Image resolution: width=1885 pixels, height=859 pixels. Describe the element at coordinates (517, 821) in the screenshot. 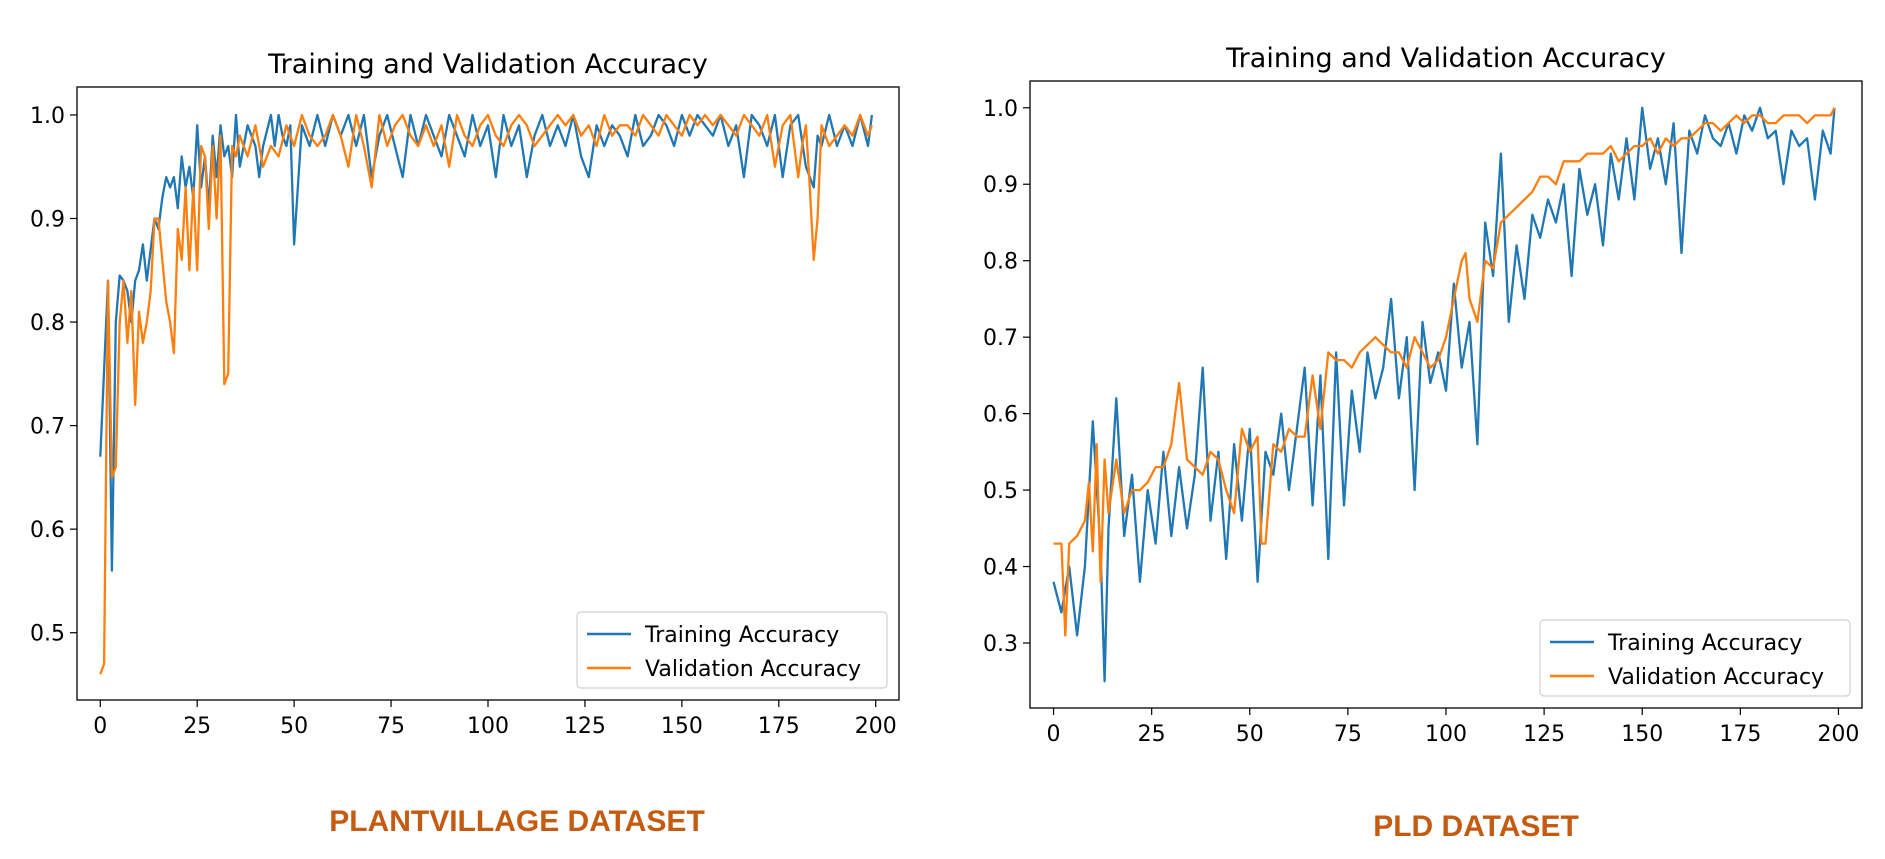

I see `caption-plantvillage: PLANTVILLAGE DATASET` at that location.